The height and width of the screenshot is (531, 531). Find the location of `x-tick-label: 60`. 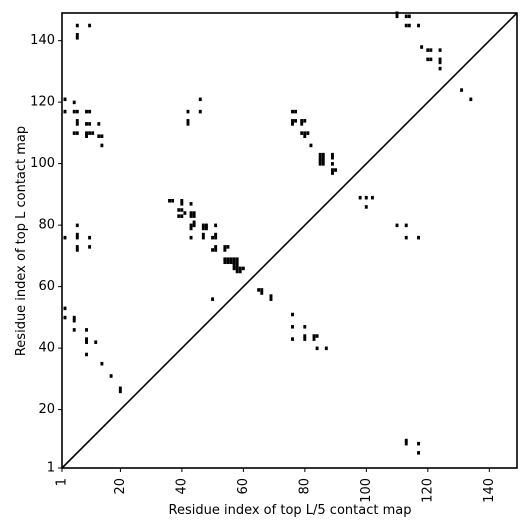

x-tick-label: 60 is located at coordinates (243, 486).